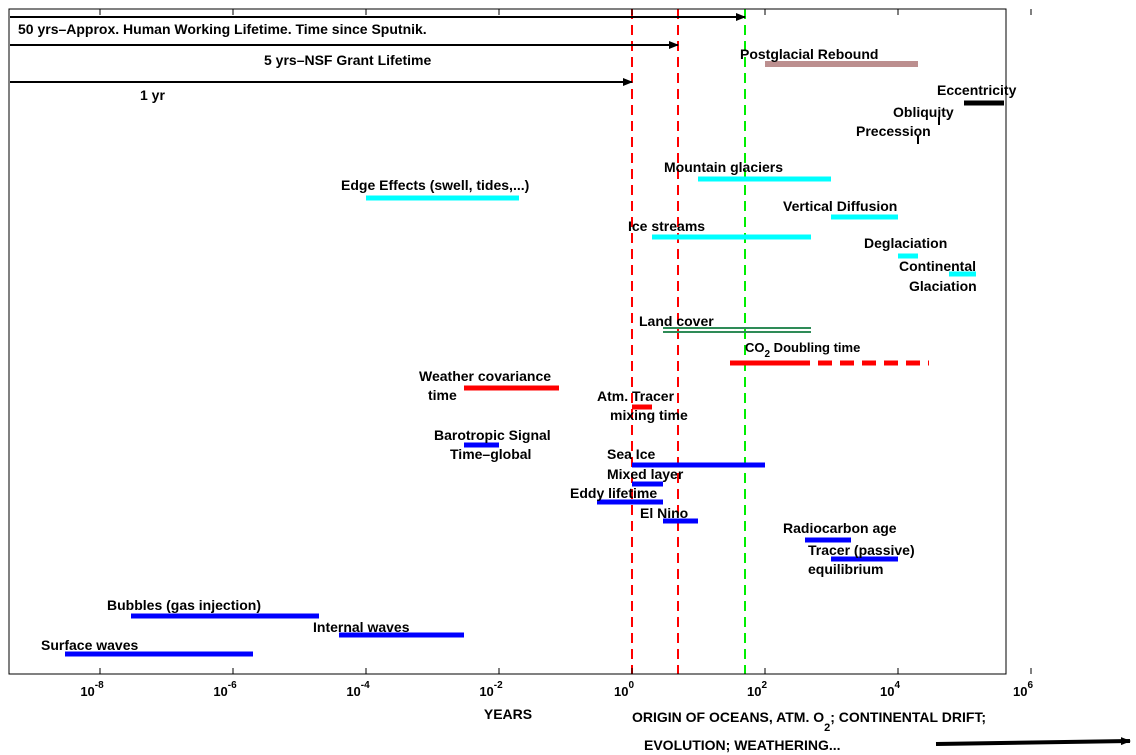 This screenshot has width=1136, height=755. I want to click on arrow-1yr-label: 1 yr, so click(152, 95).